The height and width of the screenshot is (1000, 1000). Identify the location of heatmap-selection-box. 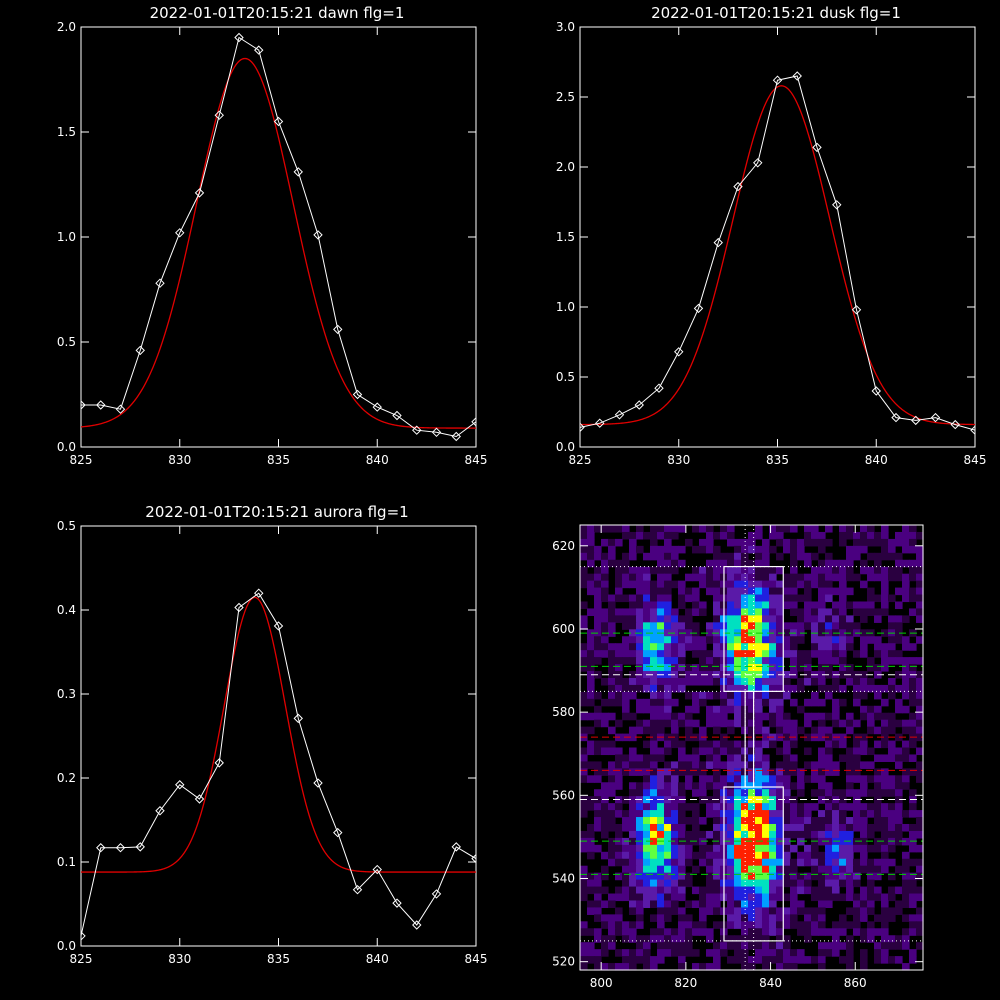
(749, 739).